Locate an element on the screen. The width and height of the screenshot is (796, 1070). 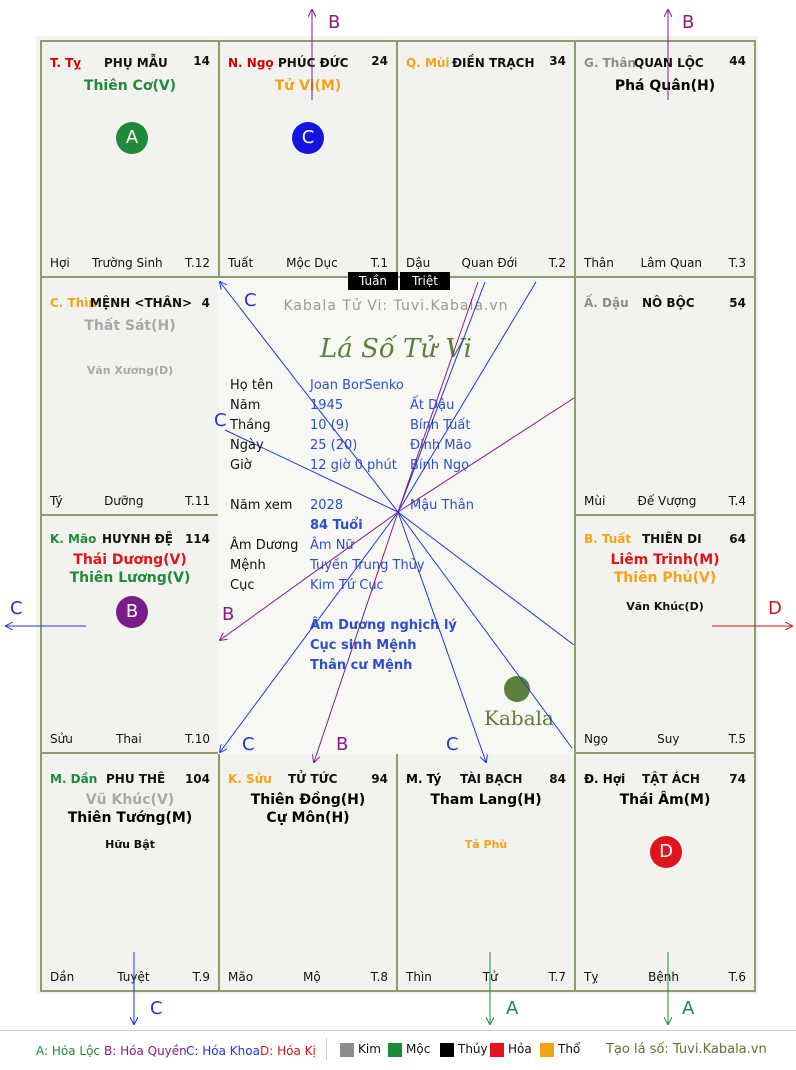
legend-site-link: Tạo lá số: Tuvi.Kabala.vn is located at coordinates (686, 1049).